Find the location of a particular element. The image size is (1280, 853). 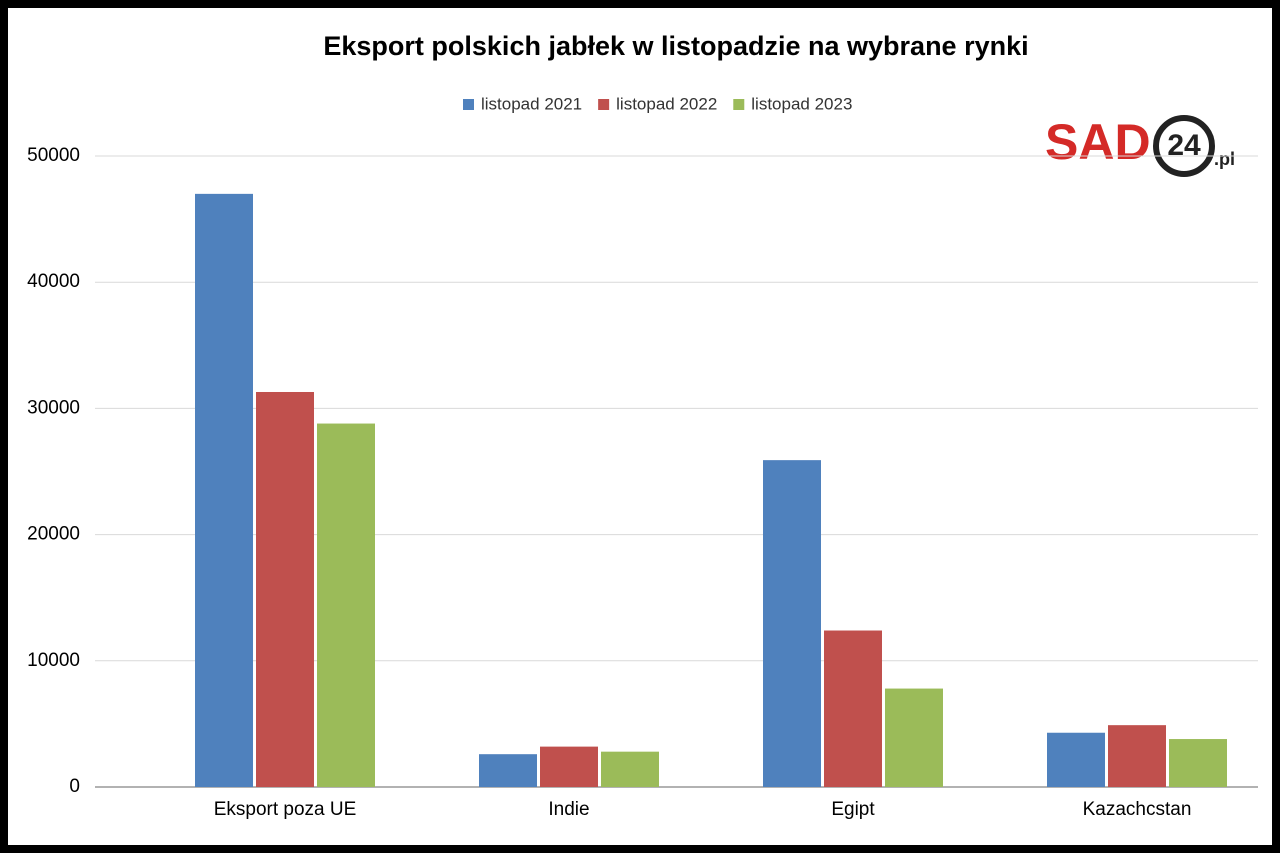

logo-circle is located at coordinates (1184, 146).